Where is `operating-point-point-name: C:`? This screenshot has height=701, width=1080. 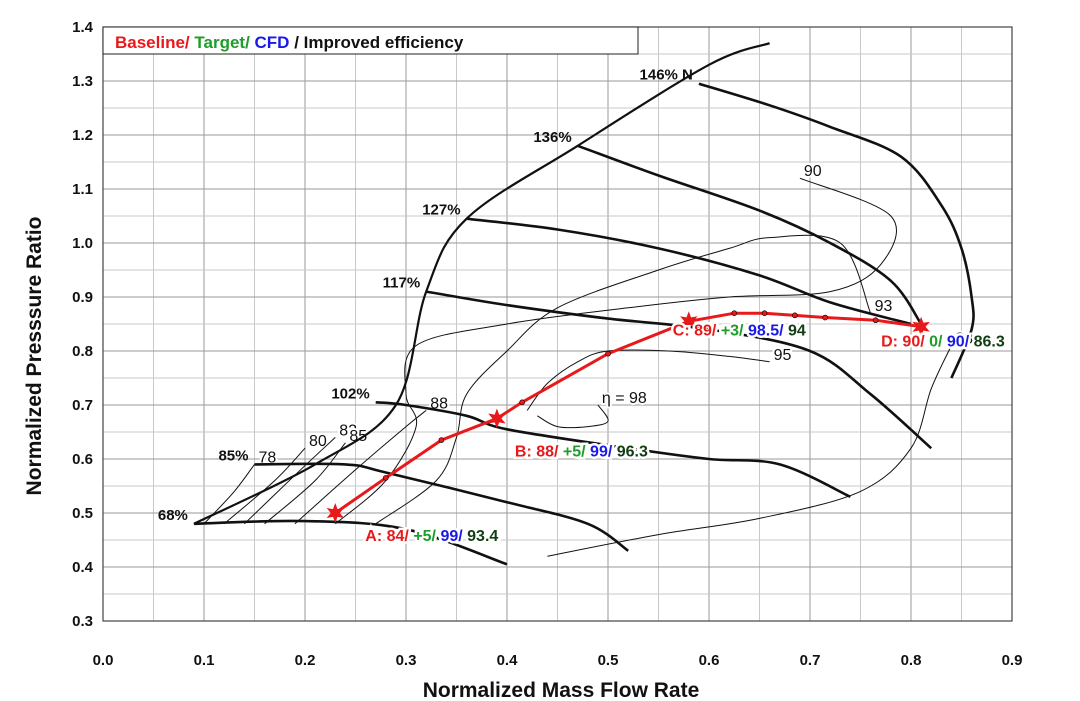 operating-point-point-name: C: is located at coordinates (683, 330).